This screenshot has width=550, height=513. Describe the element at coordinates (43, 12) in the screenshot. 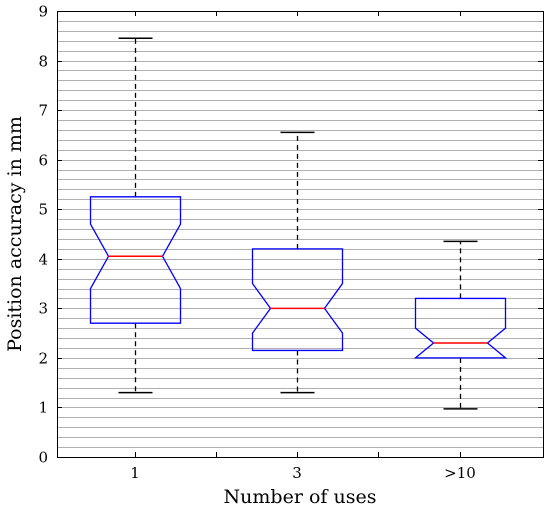

I see `y-tick-label: 9` at that location.